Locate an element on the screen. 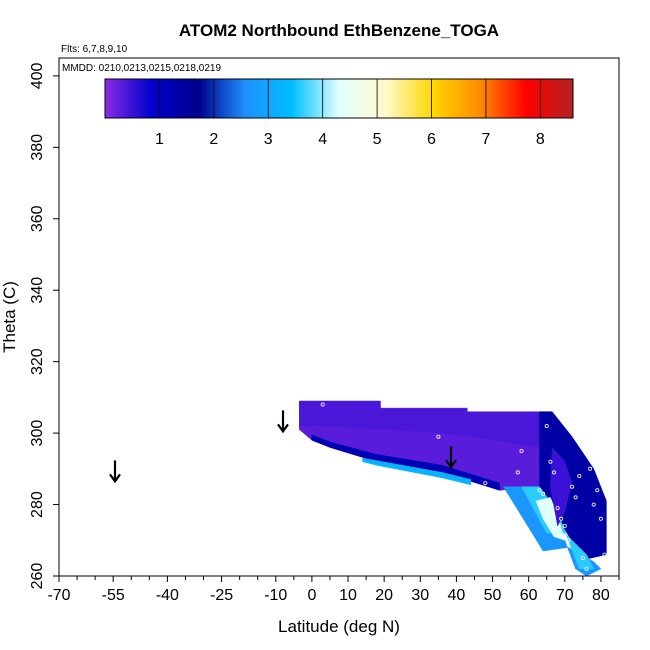 This screenshot has height=650, width=650. y-axis-title: Theta (C) is located at coordinates (9, 317).